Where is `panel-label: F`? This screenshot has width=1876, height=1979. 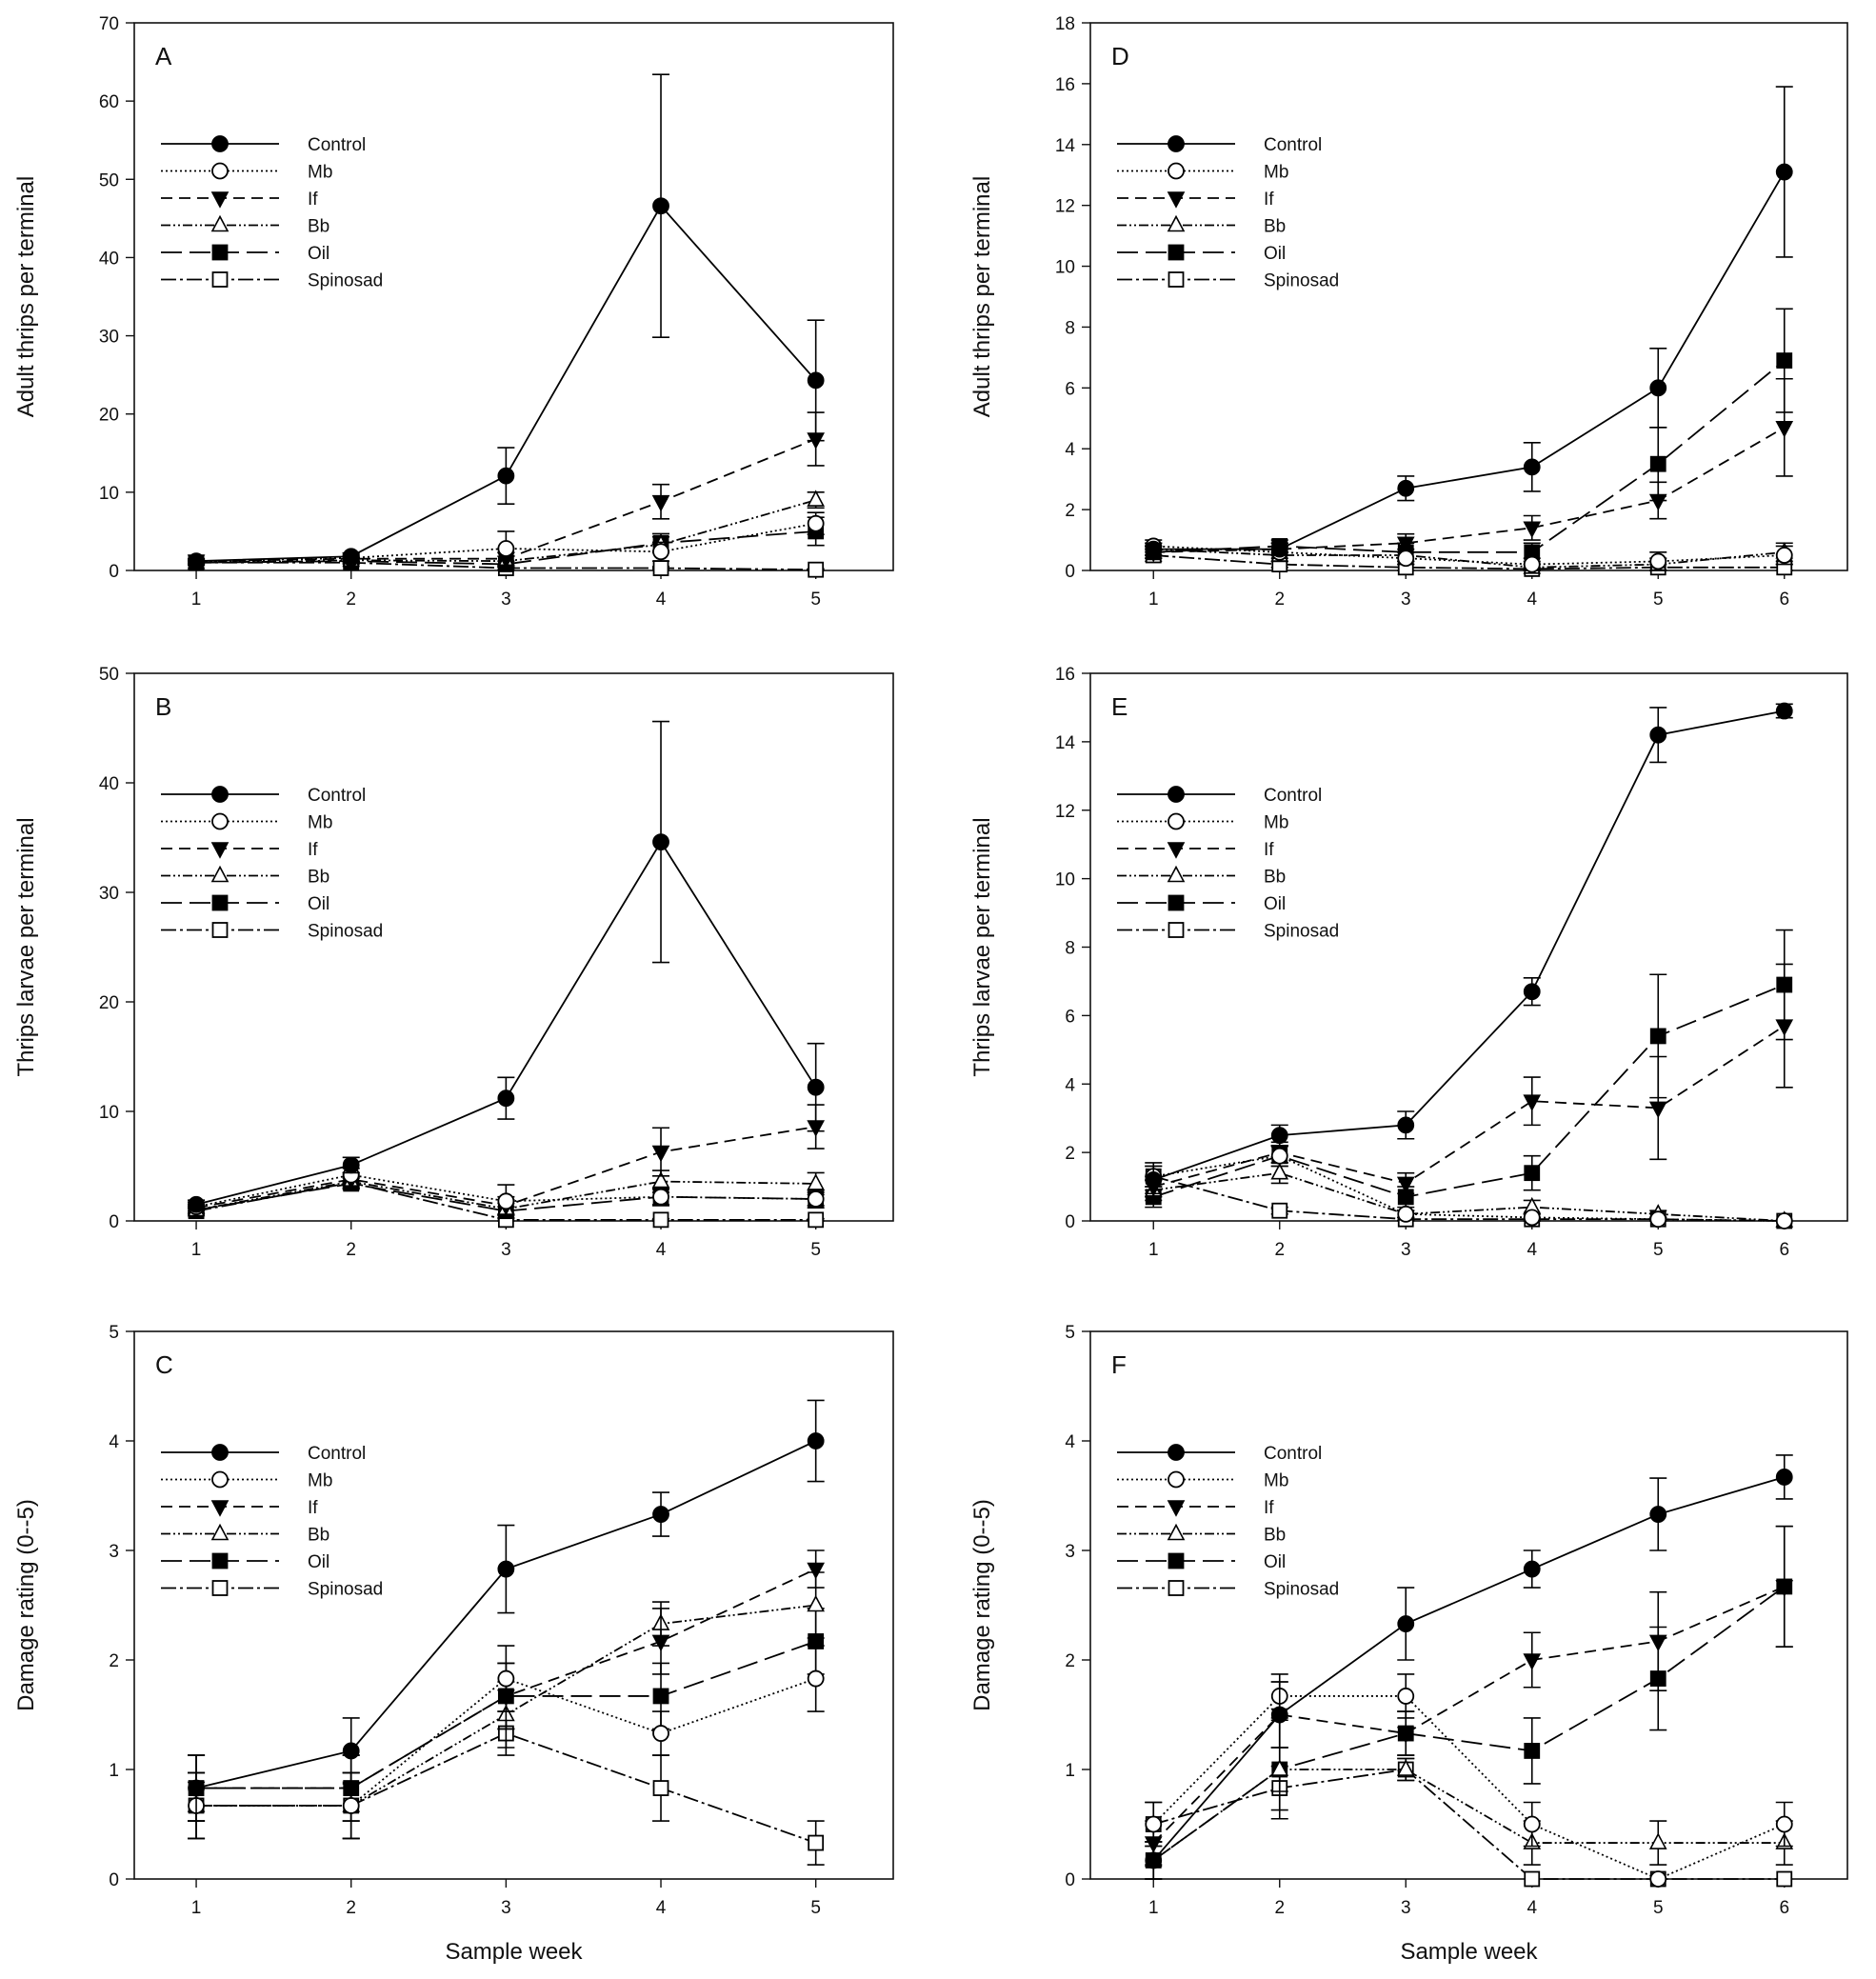 panel-label: F is located at coordinates (1119, 1364).